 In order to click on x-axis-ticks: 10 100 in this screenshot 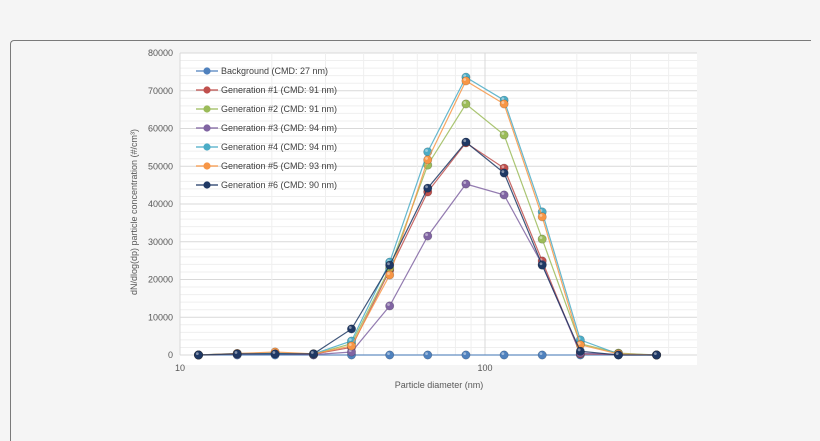, I will do `click(334, 368)`.